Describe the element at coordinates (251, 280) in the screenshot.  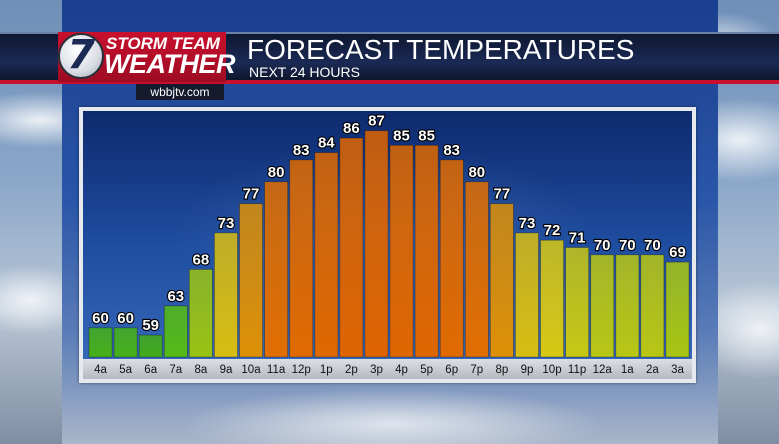
I see `bar-10a` at that location.